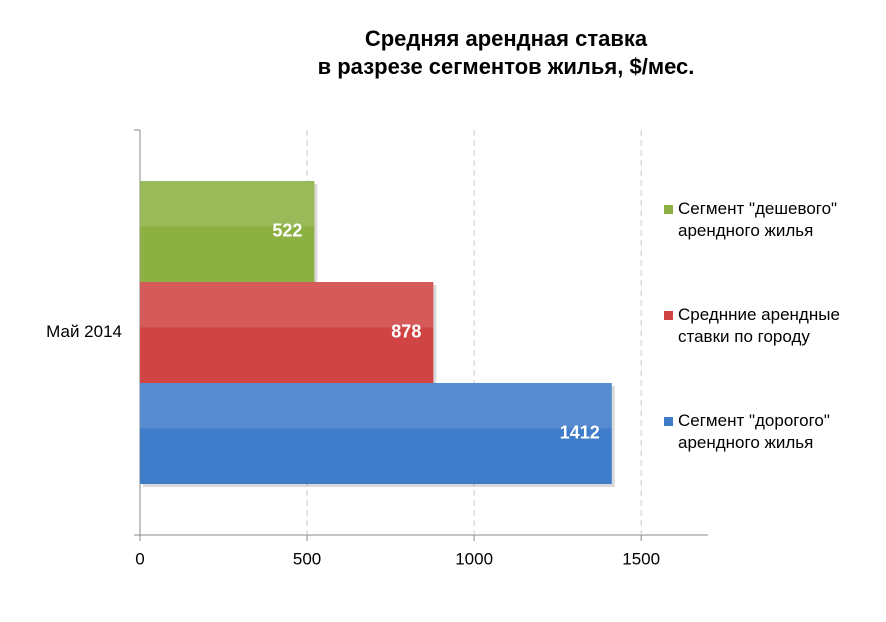  I want to click on chart-subtitle: в разрезе сегментов жилья, $/мес., so click(506, 66).